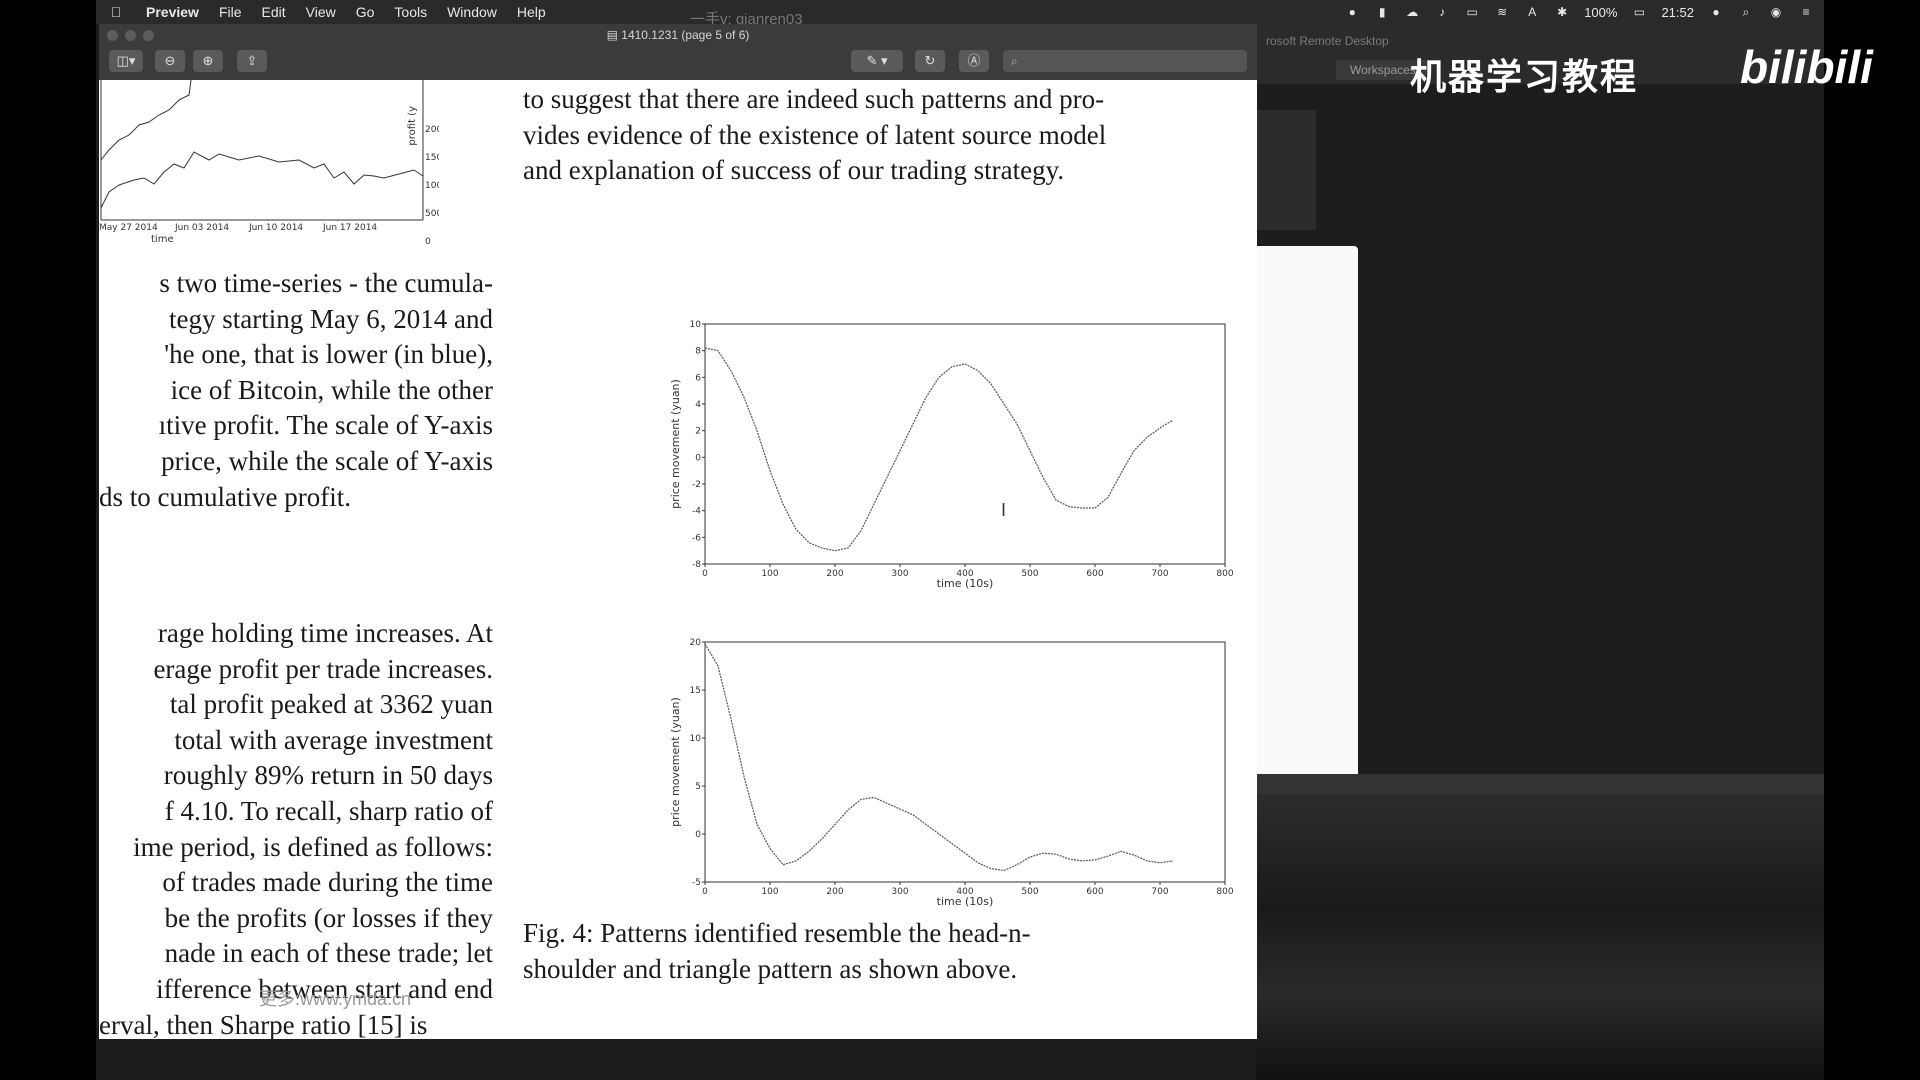  Describe the element at coordinates (208, 61) in the screenshot. I see `zoom-in-button: ⊕` at that location.